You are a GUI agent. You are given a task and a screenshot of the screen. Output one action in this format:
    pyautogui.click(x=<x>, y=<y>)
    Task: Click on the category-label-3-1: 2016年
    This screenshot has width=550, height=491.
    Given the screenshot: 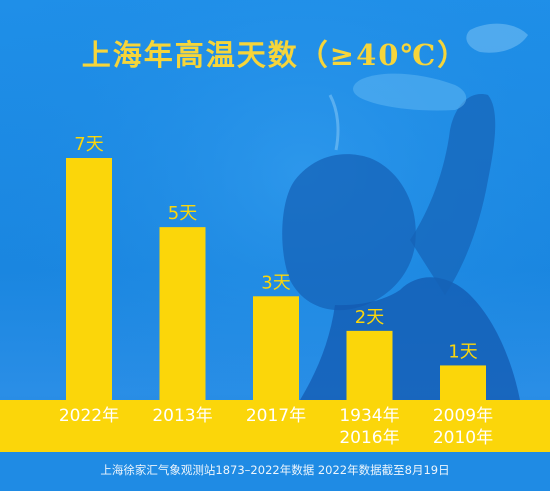 What is the action you would take?
    pyautogui.click(x=369, y=438)
    